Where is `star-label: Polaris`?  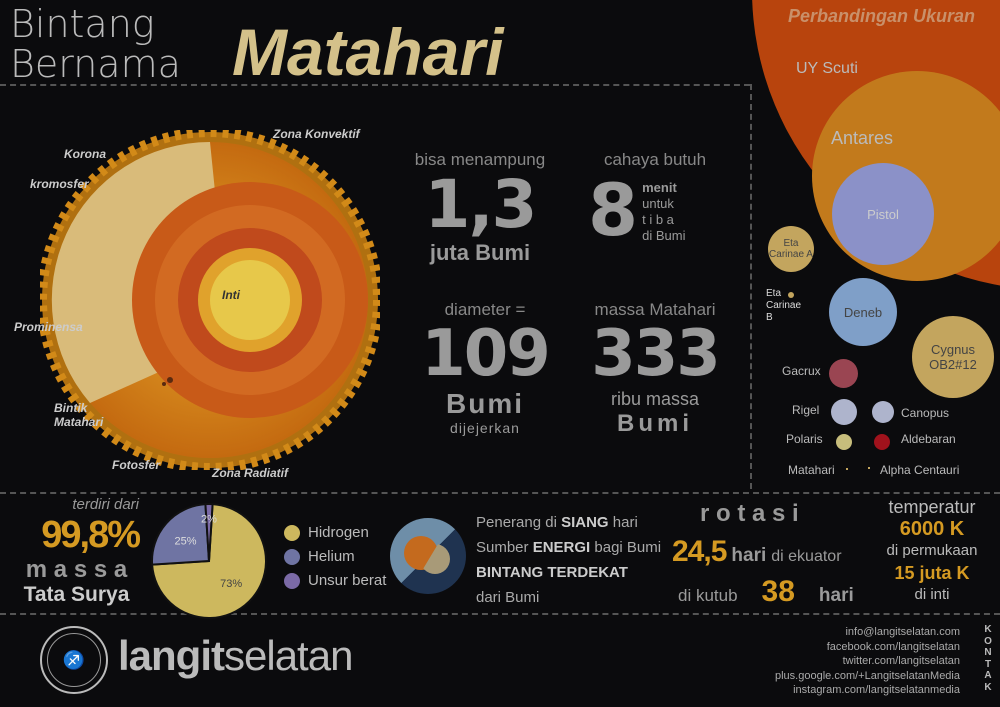
star-label: Polaris is located at coordinates (804, 439).